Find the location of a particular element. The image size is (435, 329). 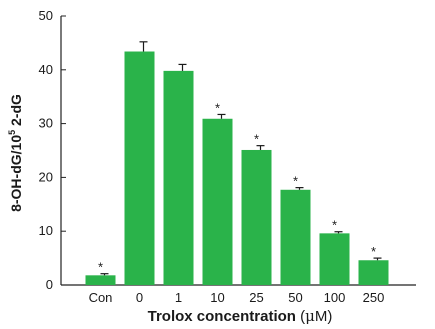

x-axis-label: Trolox concentration (μM) is located at coordinates (240, 316).